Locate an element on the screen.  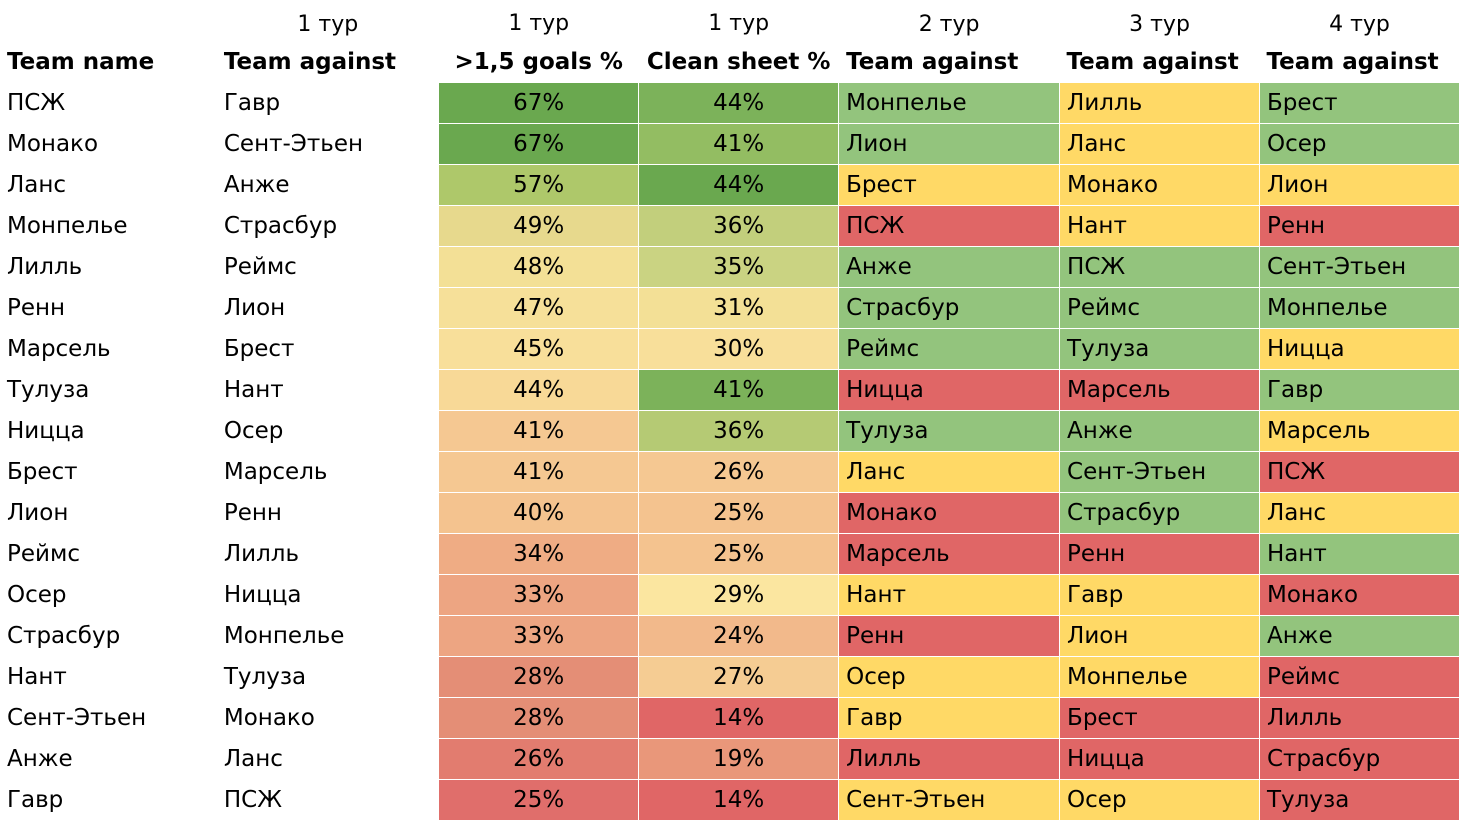
column-header: Clean sheet % is located at coordinates (739, 62).